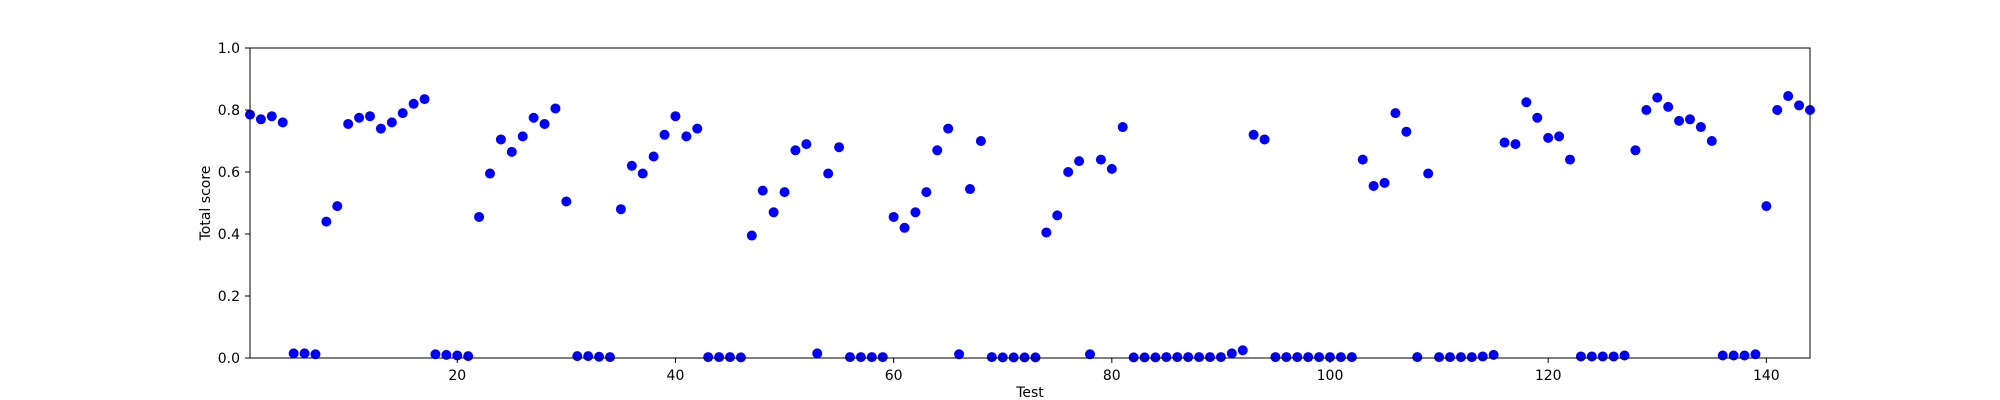 The height and width of the screenshot is (400, 2000). What do you see at coordinates (229, 359) in the screenshot?
I see `y-tick-label: 0.0` at bounding box center [229, 359].